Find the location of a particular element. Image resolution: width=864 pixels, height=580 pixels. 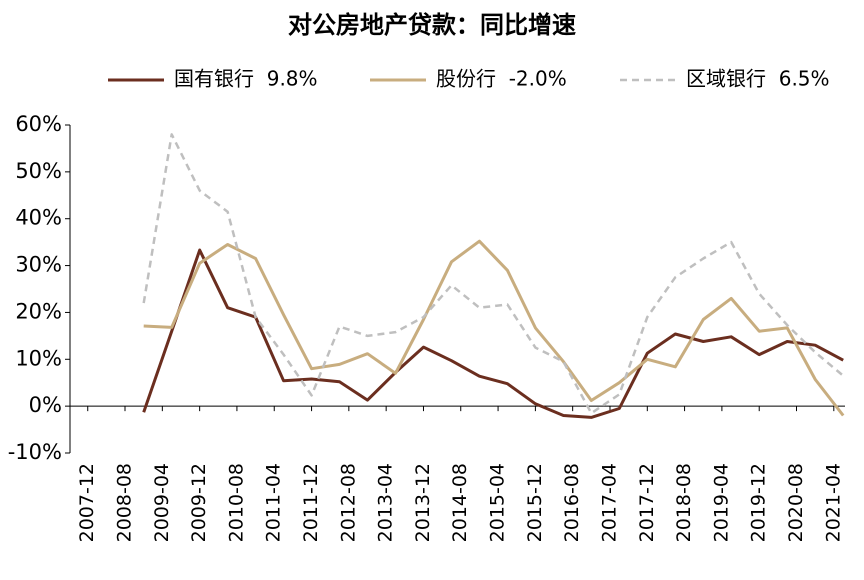

x-tick-label: 2007-12 is located at coordinates (87, 502).